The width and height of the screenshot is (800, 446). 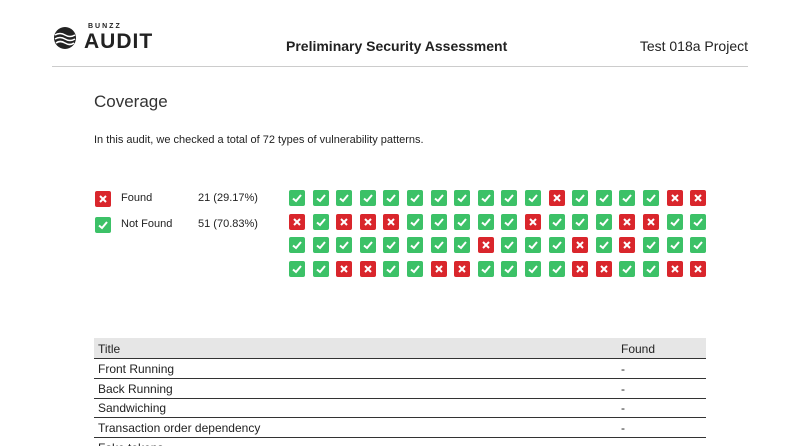 I want to click on table-row: Back Running -, so click(x=400, y=389).